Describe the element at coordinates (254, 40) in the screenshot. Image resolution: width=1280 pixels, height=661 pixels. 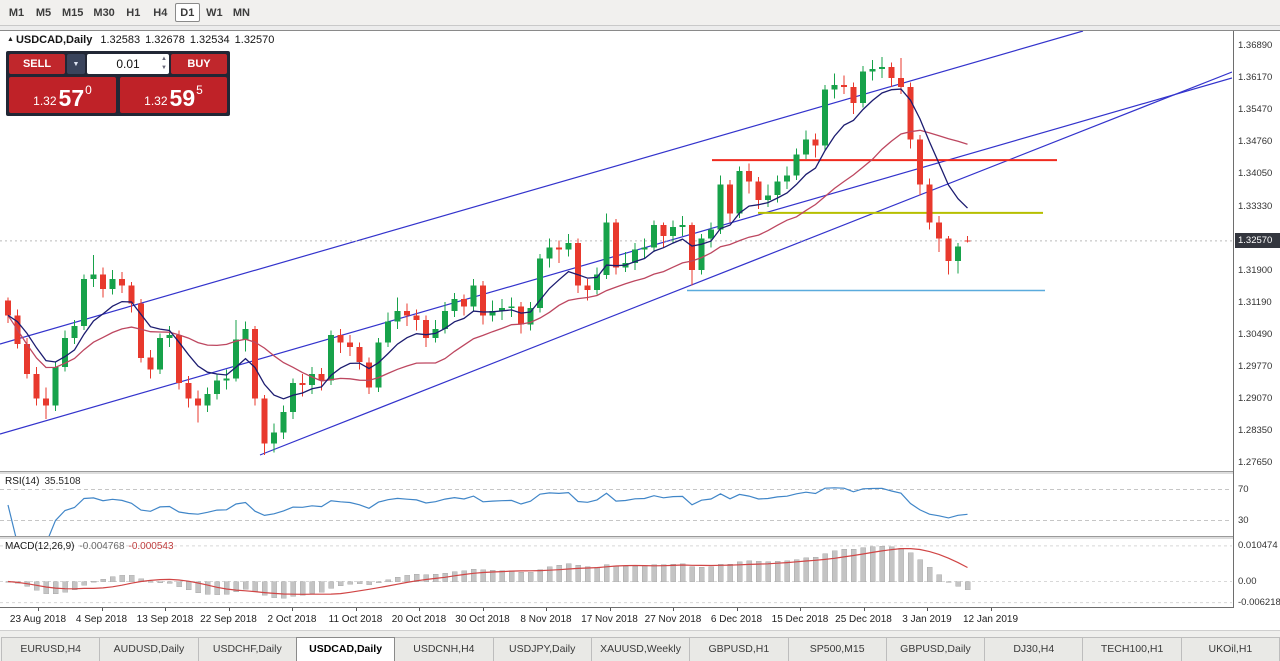
I see `close-value: 1.32570` at that location.